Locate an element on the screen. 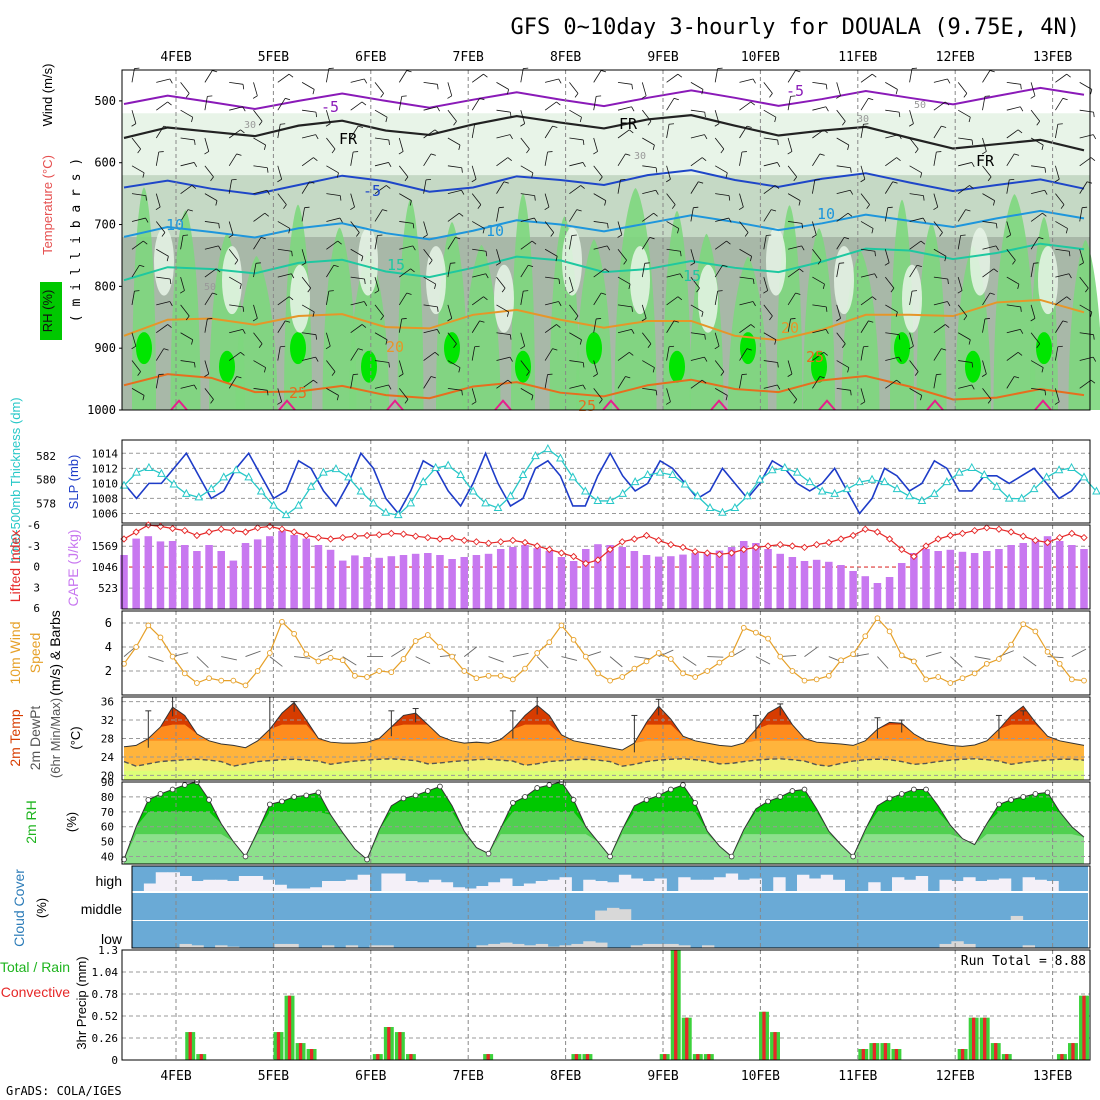 Image resolution: width=1100 pixels, height=1100 pixels. ylabel-cloud: Cloud Cover is located at coordinates (19, 908).